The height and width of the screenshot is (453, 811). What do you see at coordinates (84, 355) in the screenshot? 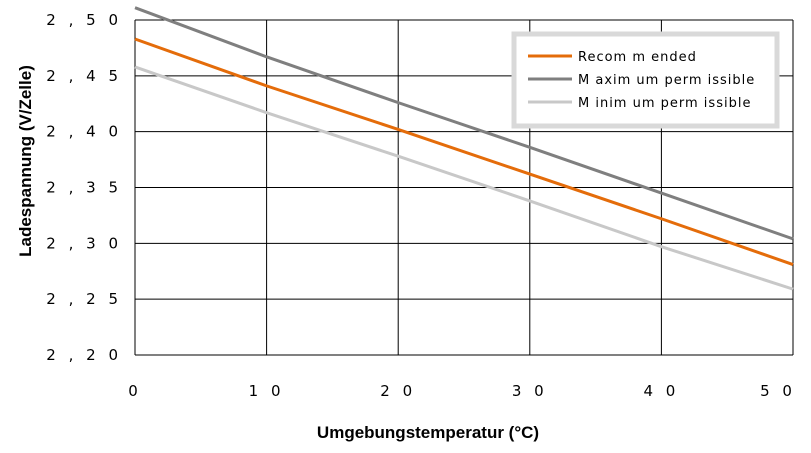
I see `y-tick-label: 2 , 2 0` at bounding box center [84, 355].